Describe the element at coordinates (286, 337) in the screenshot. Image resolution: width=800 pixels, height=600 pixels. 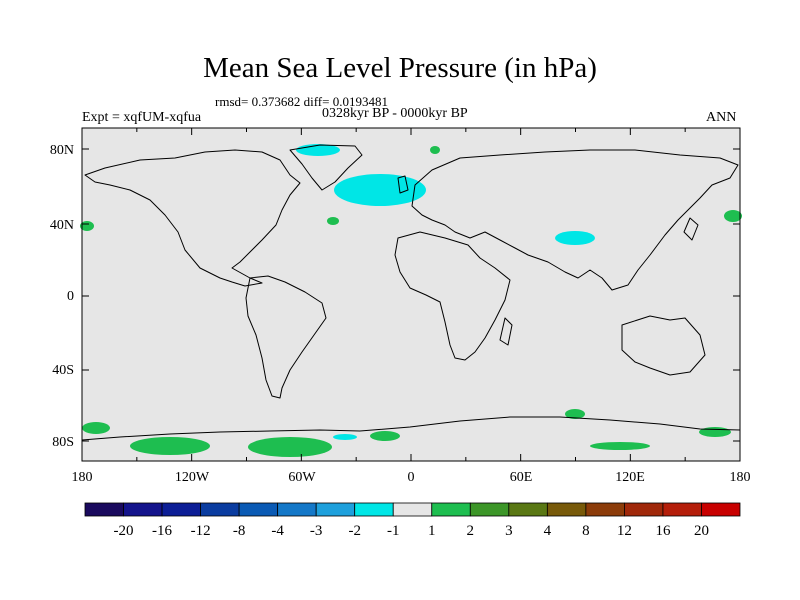
I see `coast-south-america` at that location.